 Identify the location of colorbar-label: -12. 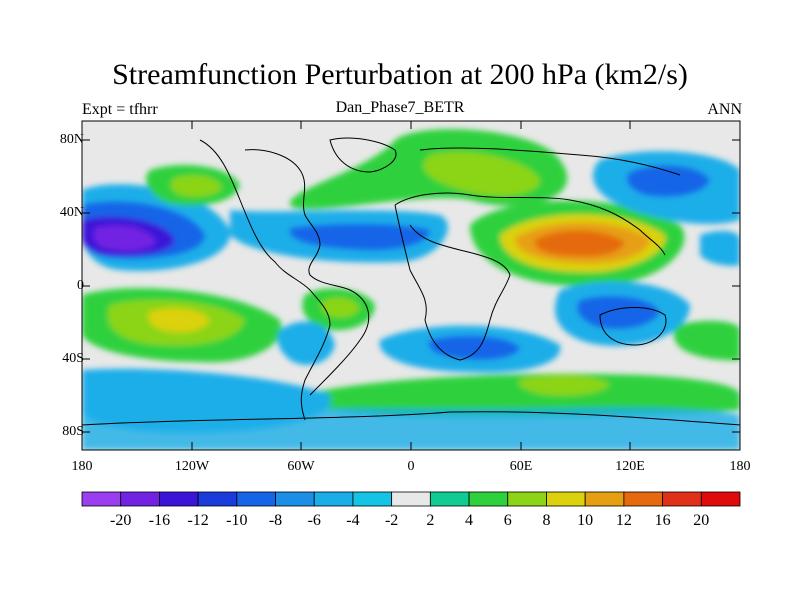
(198, 520).